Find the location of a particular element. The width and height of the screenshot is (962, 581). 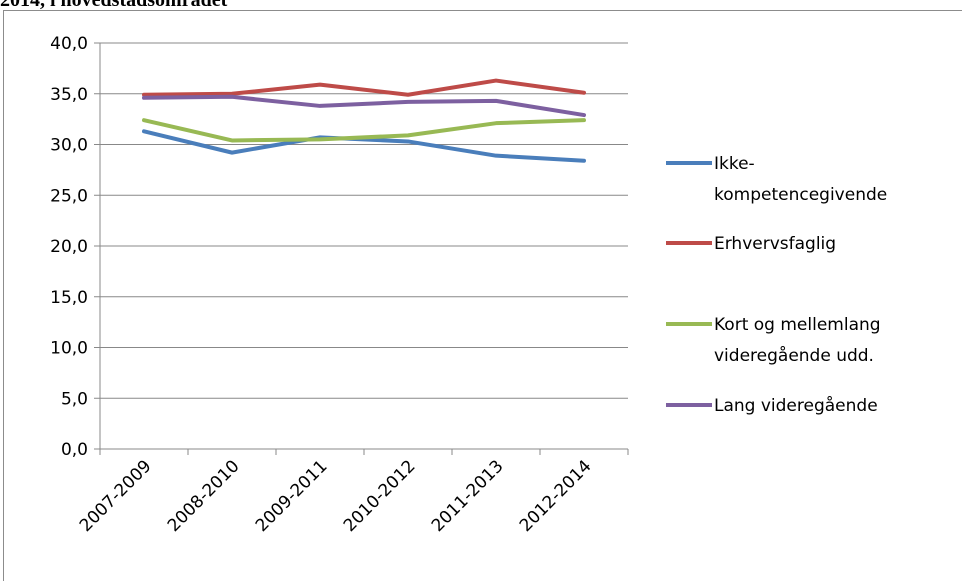

legend-label: Lang videregående is located at coordinates (796, 405).